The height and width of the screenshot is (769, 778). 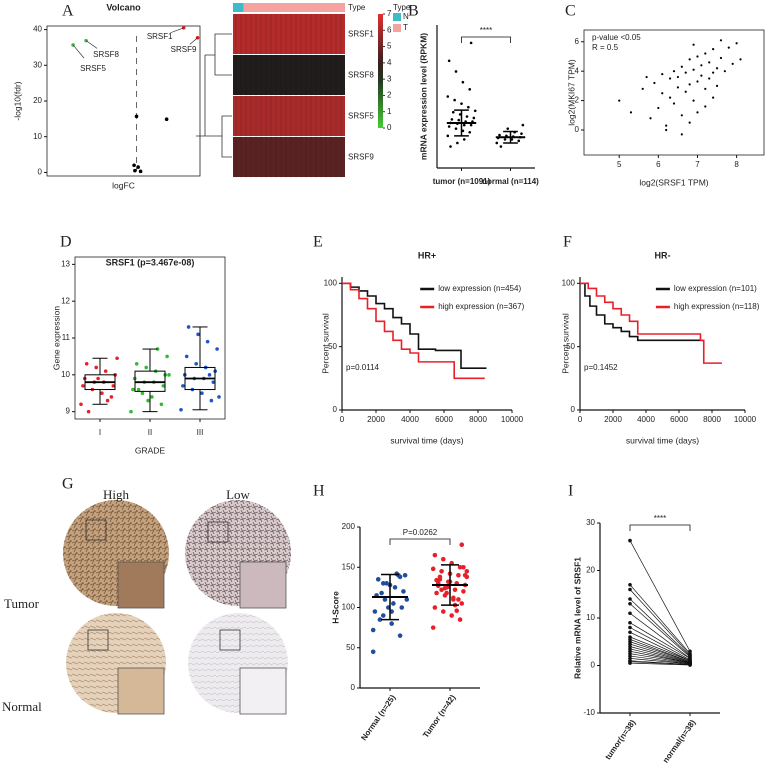 What do you see at coordinates (349, 526) in the screenshot?
I see `y-tick-label: 200` at bounding box center [349, 526].